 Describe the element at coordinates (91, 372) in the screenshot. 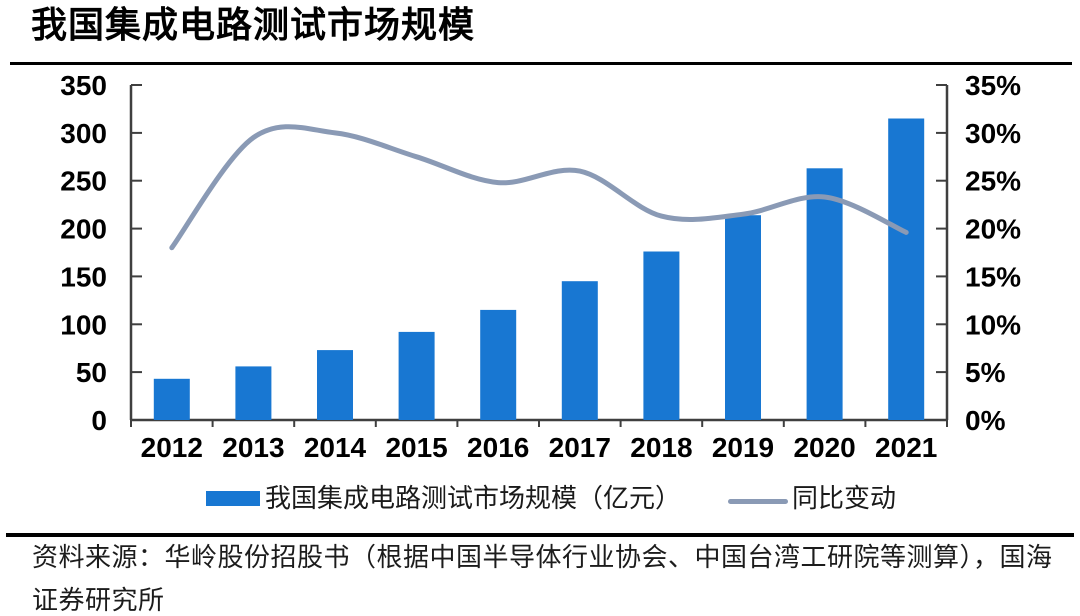

I see `left-axis-label: 50` at that location.